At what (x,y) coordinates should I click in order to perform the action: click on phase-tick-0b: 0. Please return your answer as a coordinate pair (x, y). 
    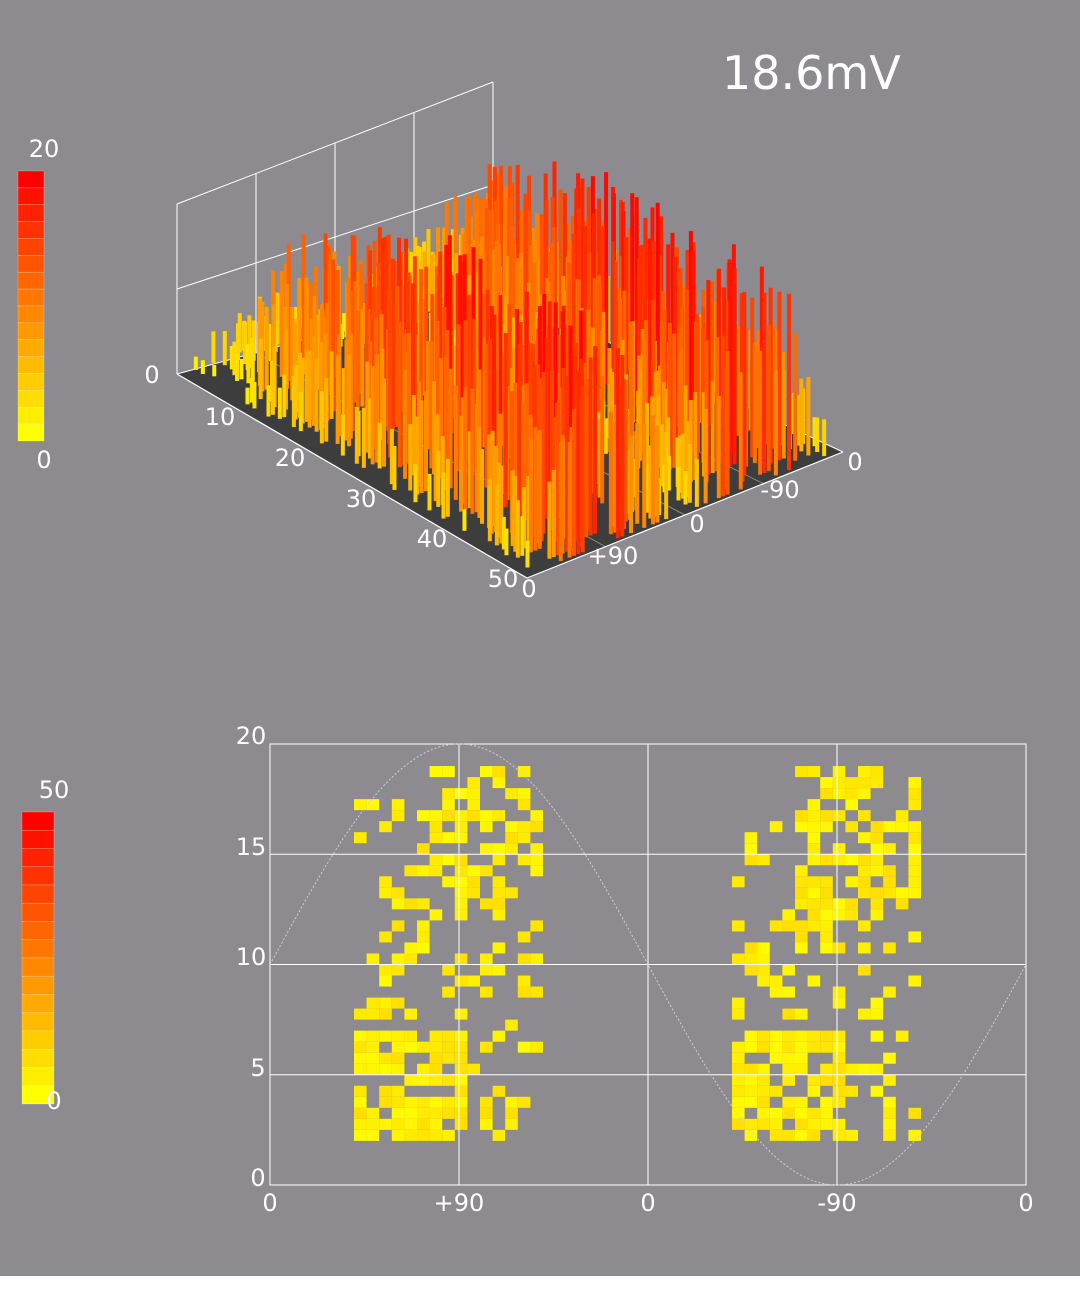
    Looking at the image, I should click on (696, 524).